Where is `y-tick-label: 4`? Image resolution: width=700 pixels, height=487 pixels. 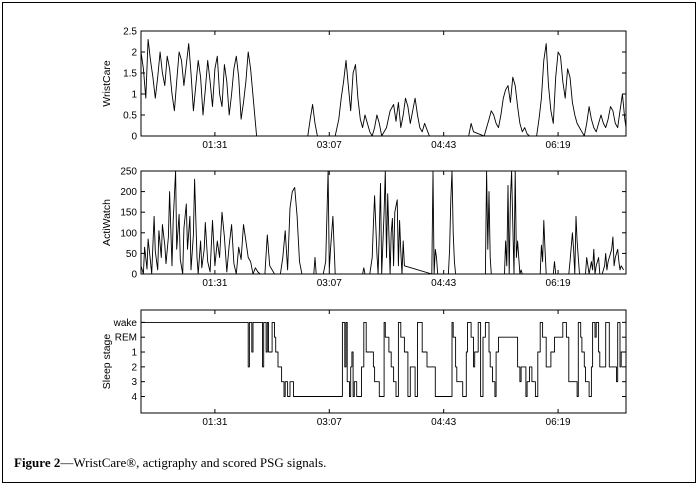
y-tick-label: 4 is located at coordinates (134, 397).